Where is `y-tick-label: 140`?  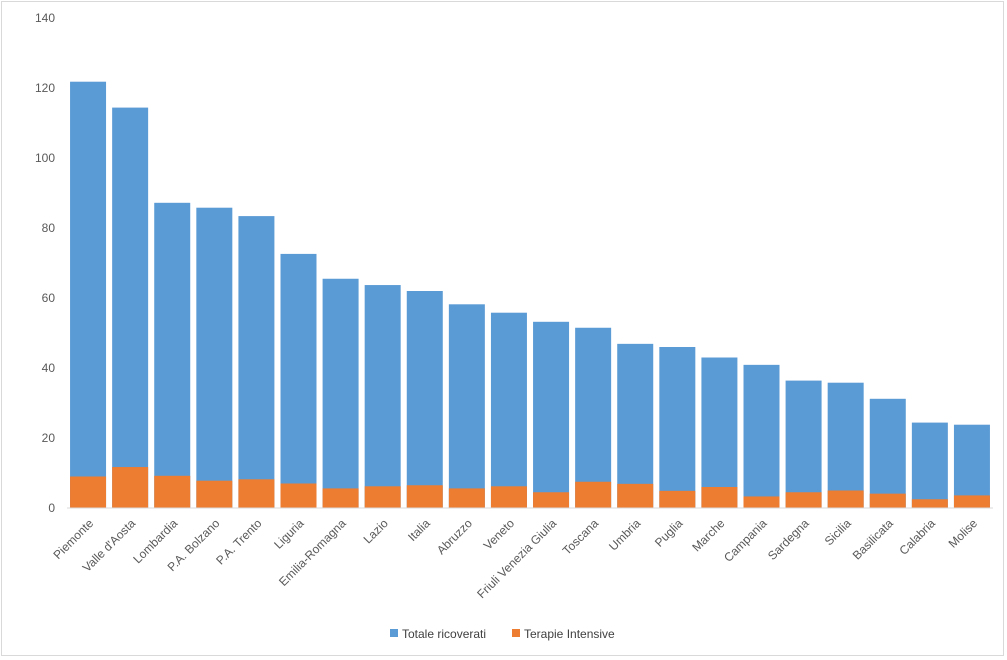 y-tick-label: 140 is located at coordinates (45, 18).